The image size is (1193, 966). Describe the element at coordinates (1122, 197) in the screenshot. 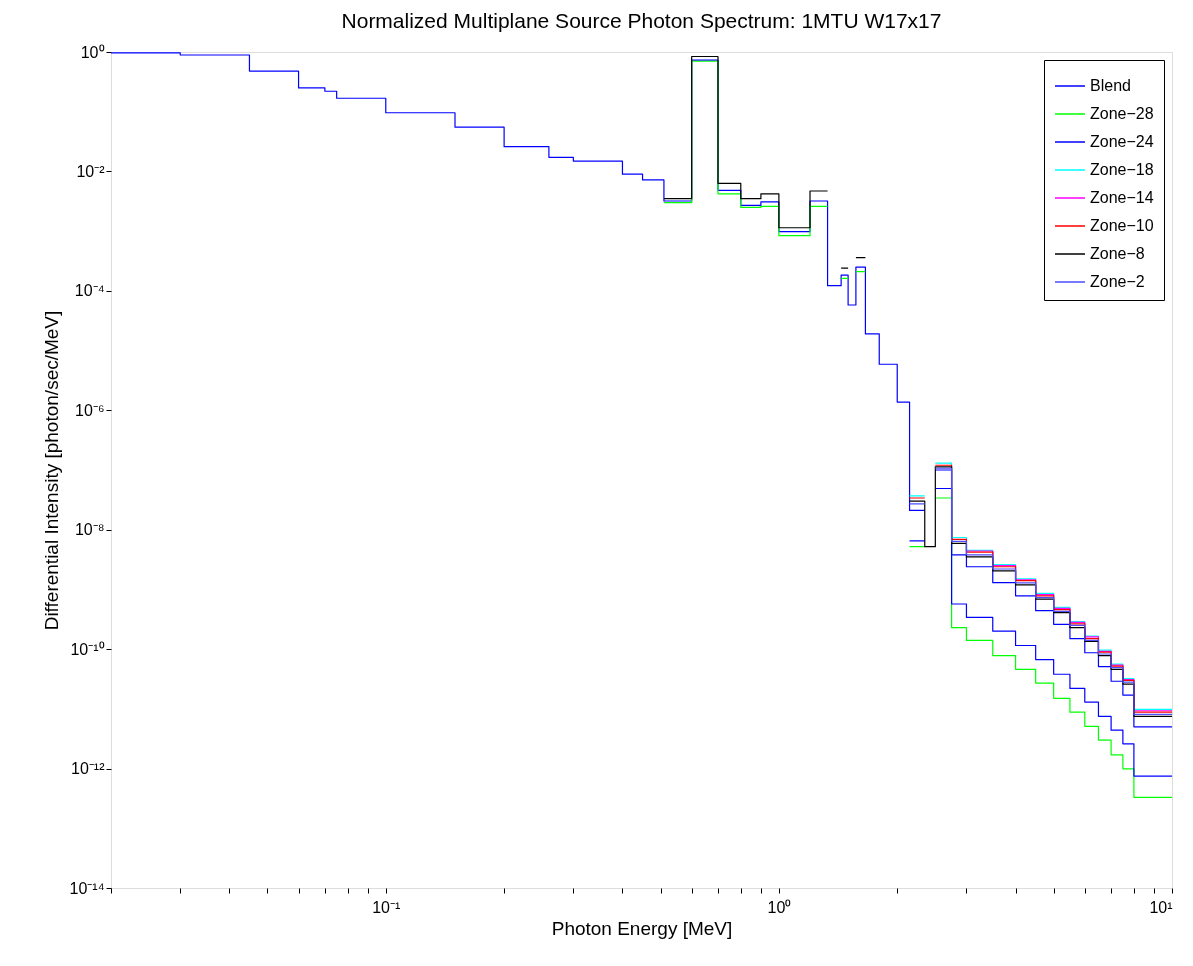

I see `legend-label: Zone−14` at that location.